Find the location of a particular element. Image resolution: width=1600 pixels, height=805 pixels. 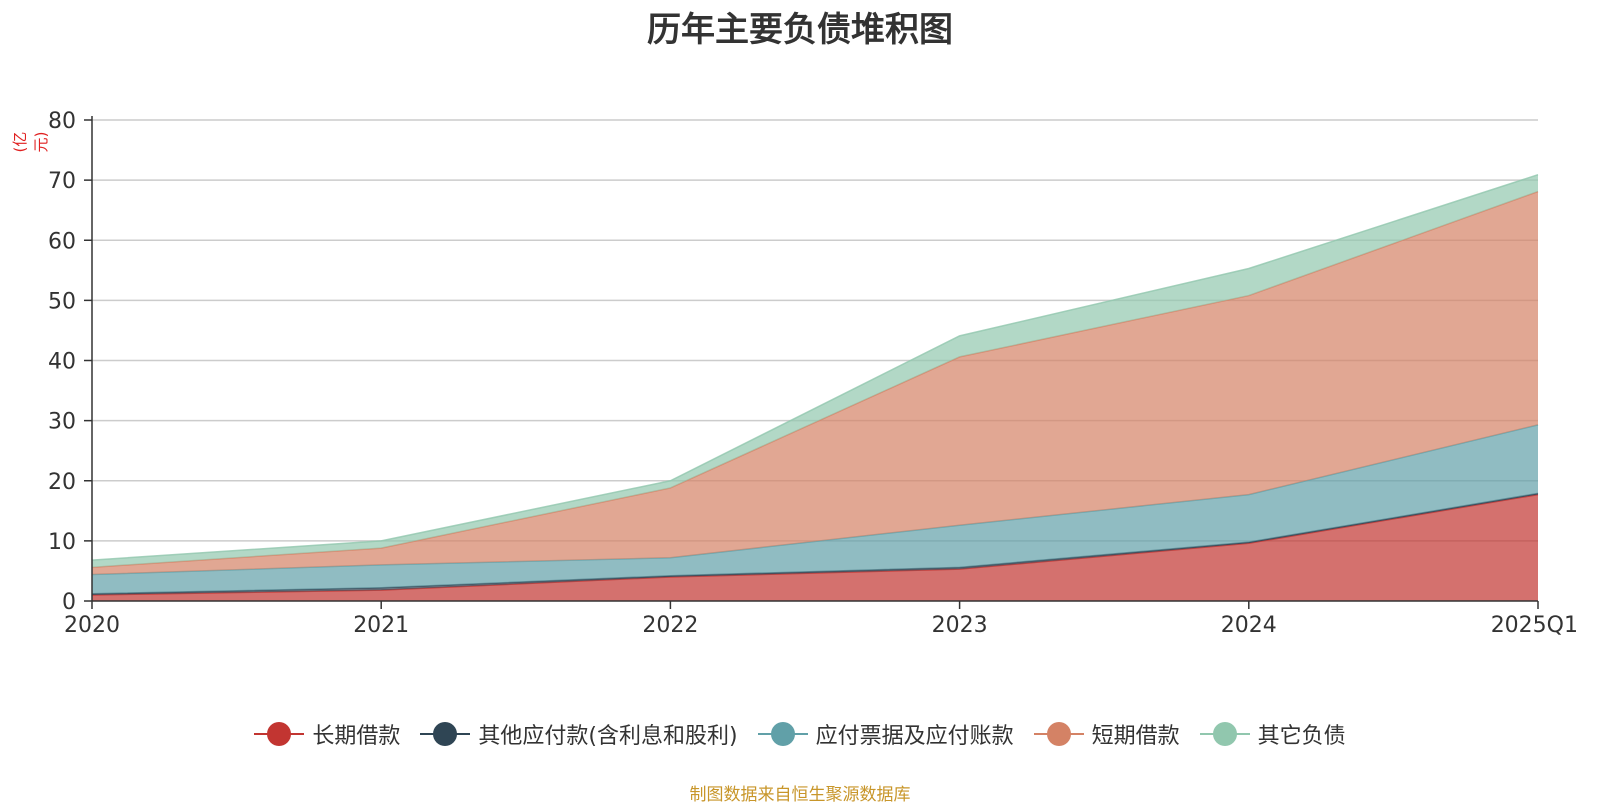

legend-item-1: 其他应付款(含利息和股利) is located at coordinates (579, 734).